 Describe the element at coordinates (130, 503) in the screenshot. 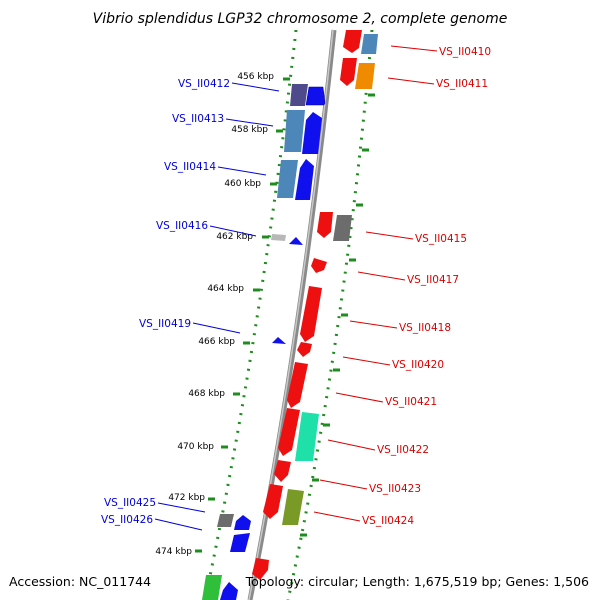

I see `gene-label-VS_II0425: VS_II0425` at that location.